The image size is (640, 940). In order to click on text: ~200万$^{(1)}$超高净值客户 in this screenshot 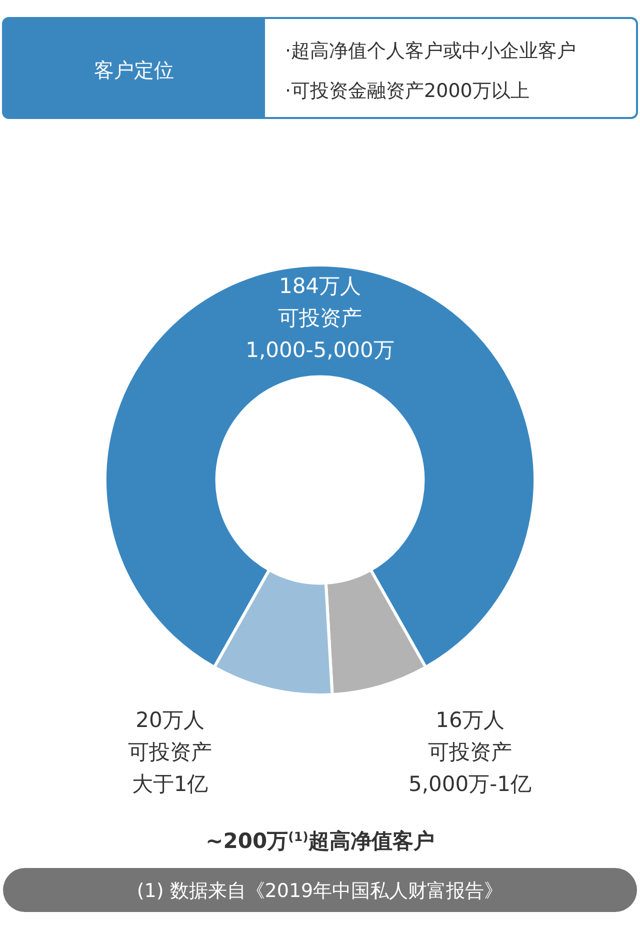, I will do `click(320, 840)`.